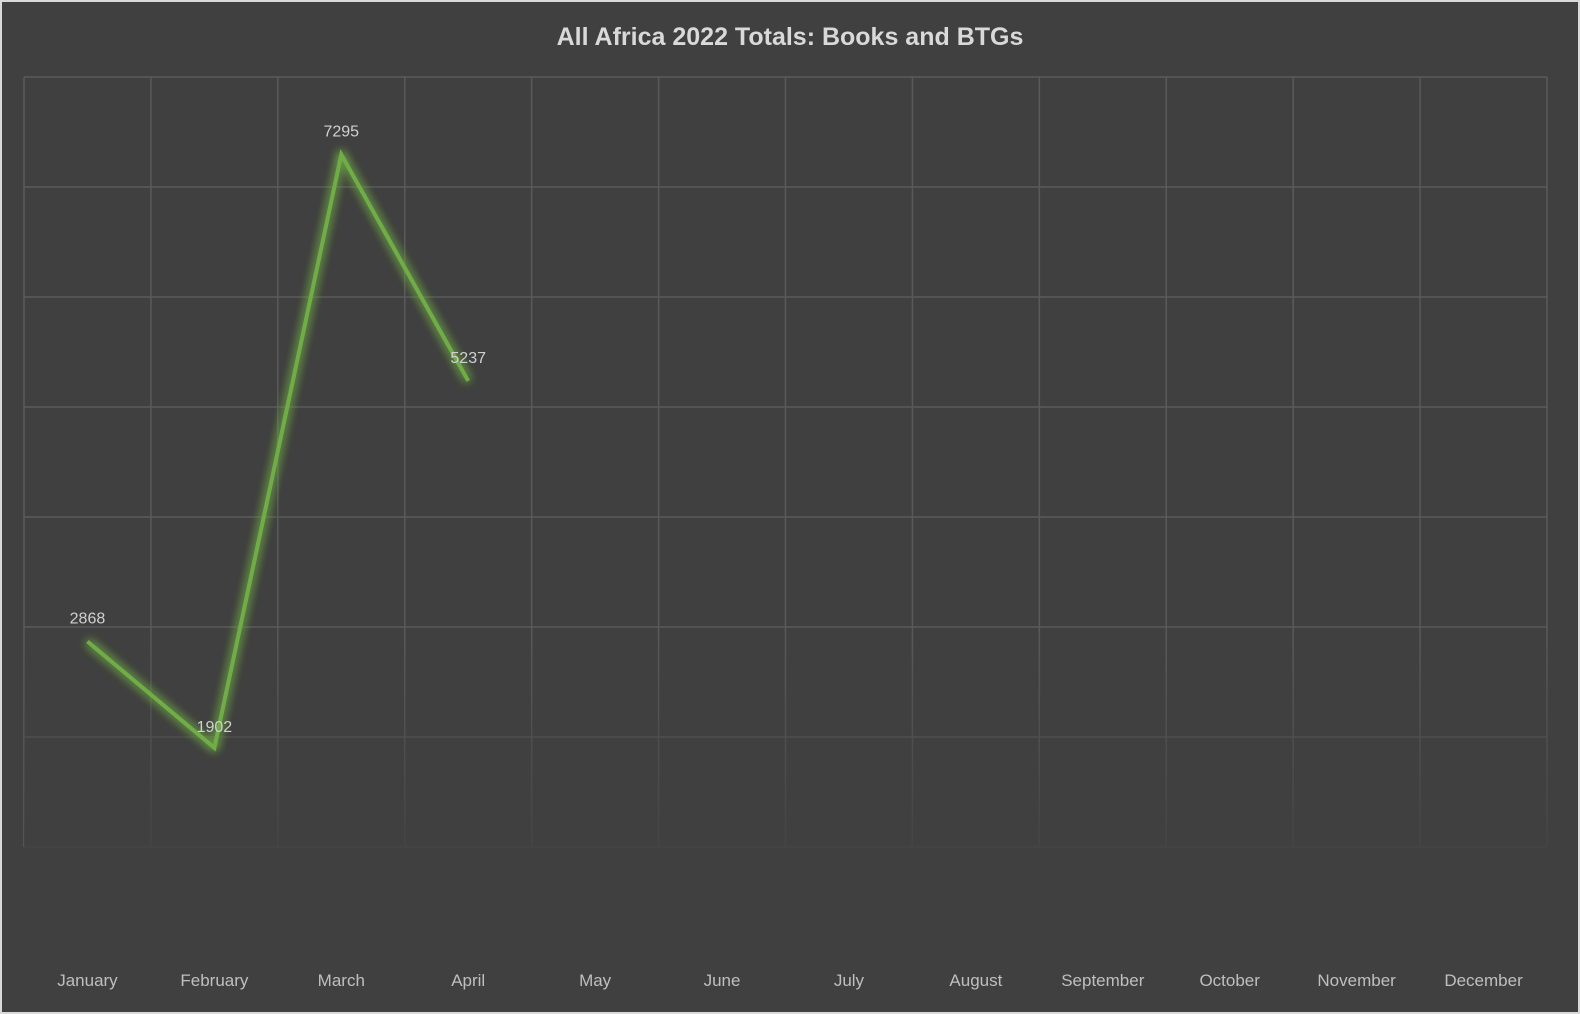 This screenshot has height=1014, width=1580. What do you see at coordinates (468, 980) in the screenshot?
I see `x-tick-label: April` at bounding box center [468, 980].